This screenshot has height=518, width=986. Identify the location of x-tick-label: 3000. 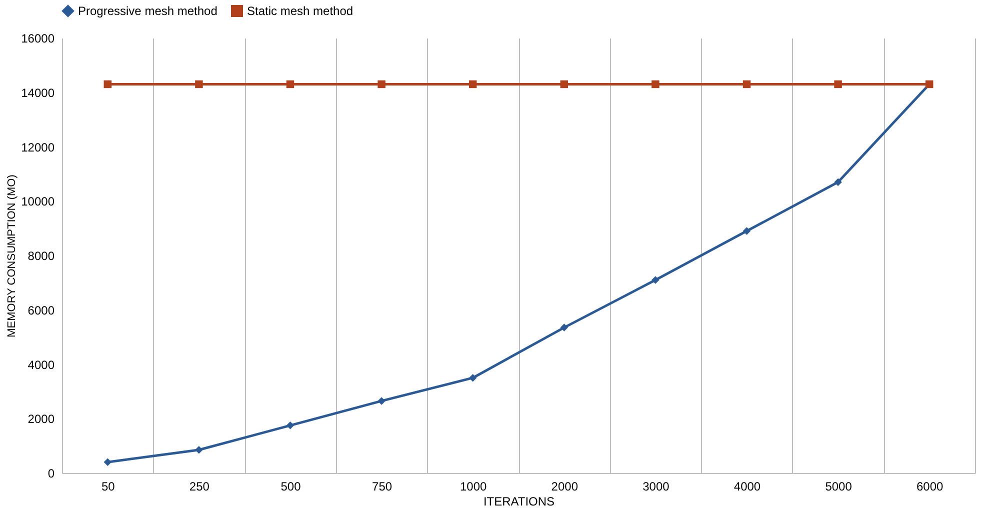
(656, 487).